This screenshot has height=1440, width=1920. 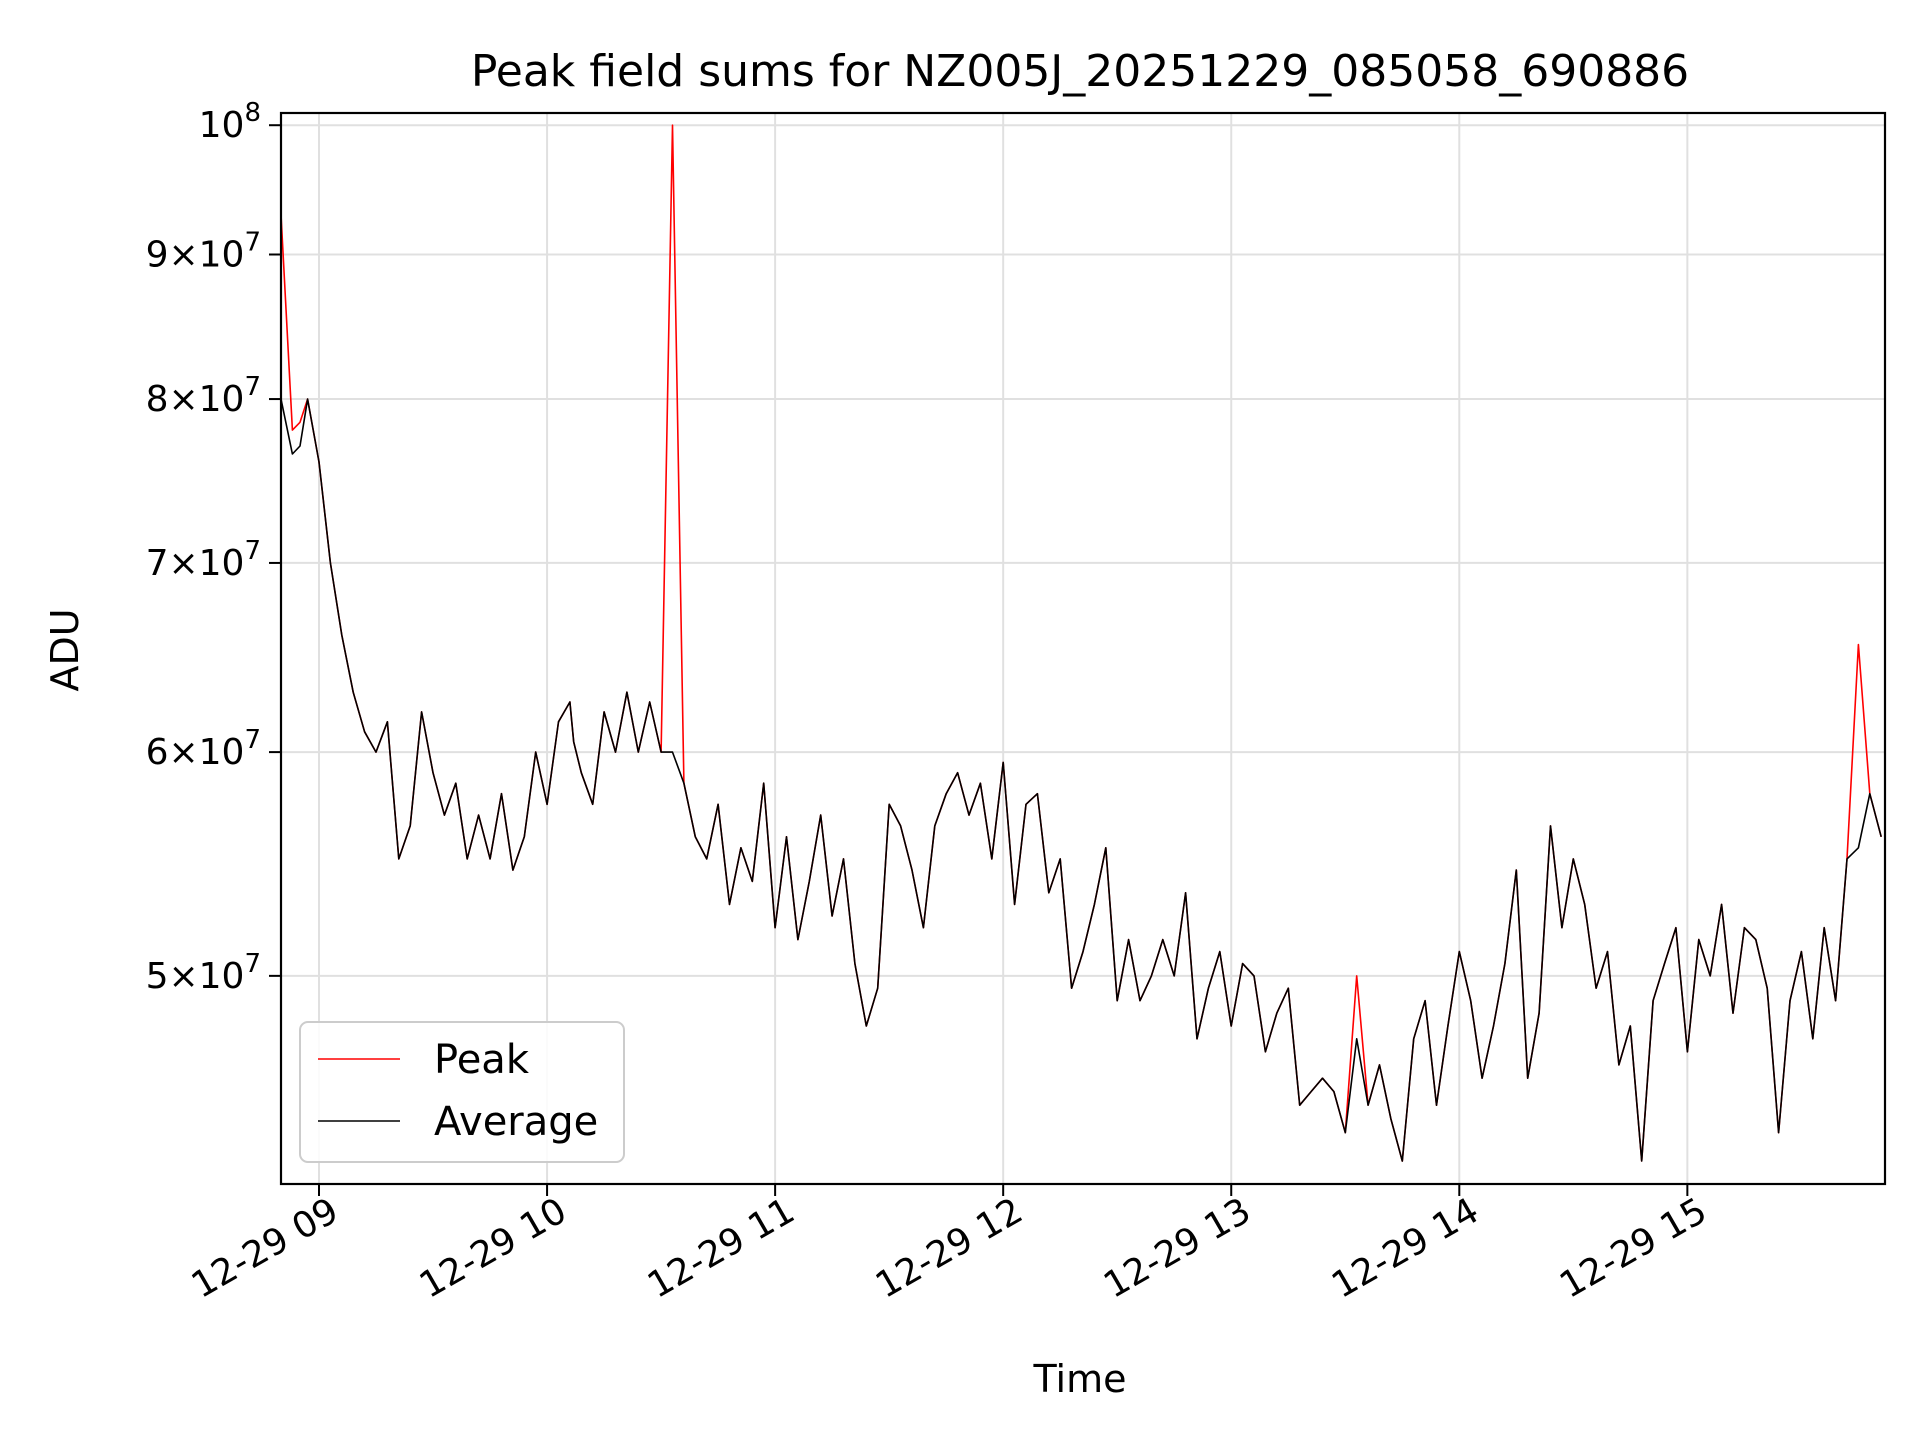 I want to click on y-axis: 5×107 6×107 7×107 8×107 9×107 108, so click(x=213, y=547).